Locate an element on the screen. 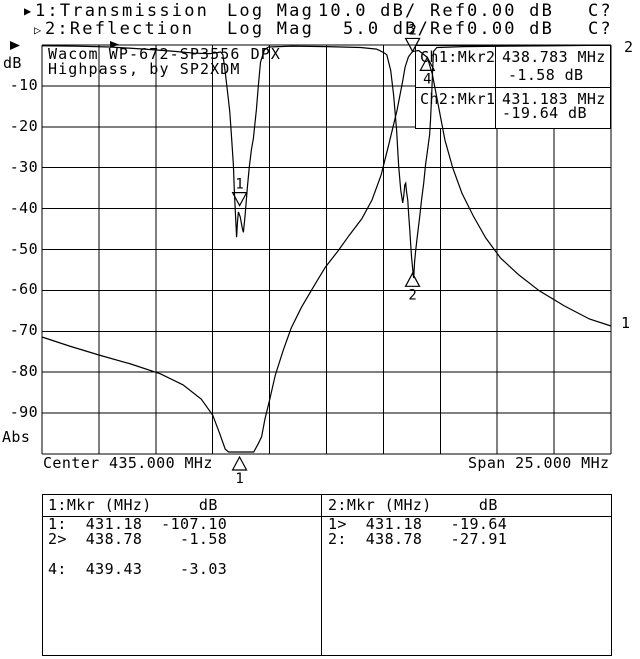 The height and width of the screenshot is (659, 640). span-label: Span 25.000 MHz is located at coordinates (539, 463).